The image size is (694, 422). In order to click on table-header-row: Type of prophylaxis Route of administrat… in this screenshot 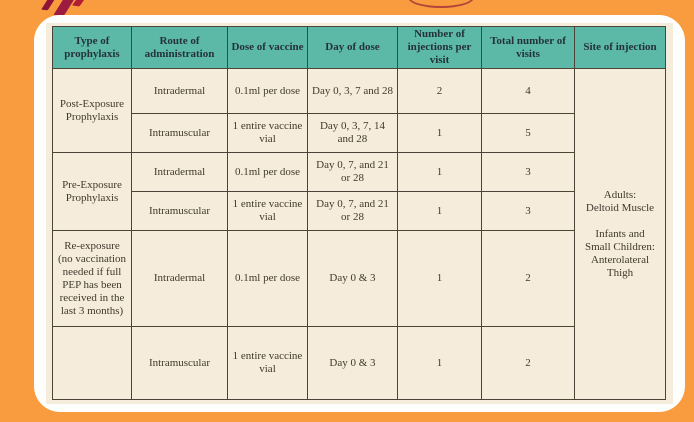, I will do `click(359, 47)`.